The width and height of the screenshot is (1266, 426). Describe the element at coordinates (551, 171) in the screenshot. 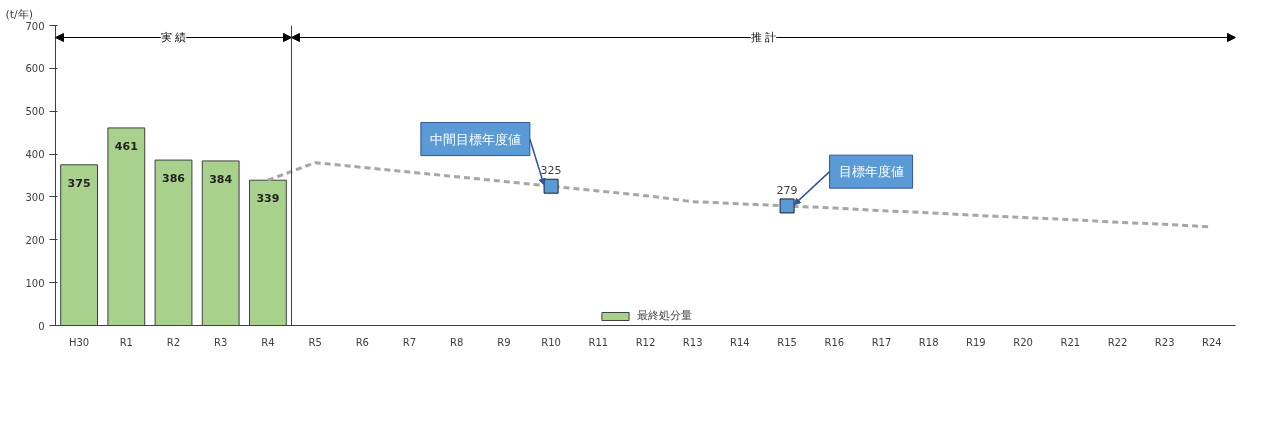

I see `data-label: 325` at that location.